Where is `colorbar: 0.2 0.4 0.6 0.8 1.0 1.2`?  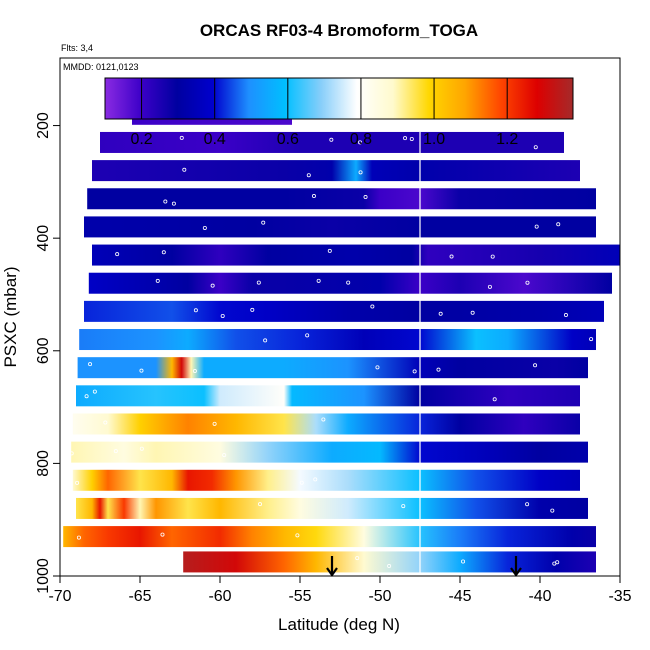 colorbar: 0.2 0.4 0.6 0.8 1.0 1.2 is located at coordinates (339, 112).